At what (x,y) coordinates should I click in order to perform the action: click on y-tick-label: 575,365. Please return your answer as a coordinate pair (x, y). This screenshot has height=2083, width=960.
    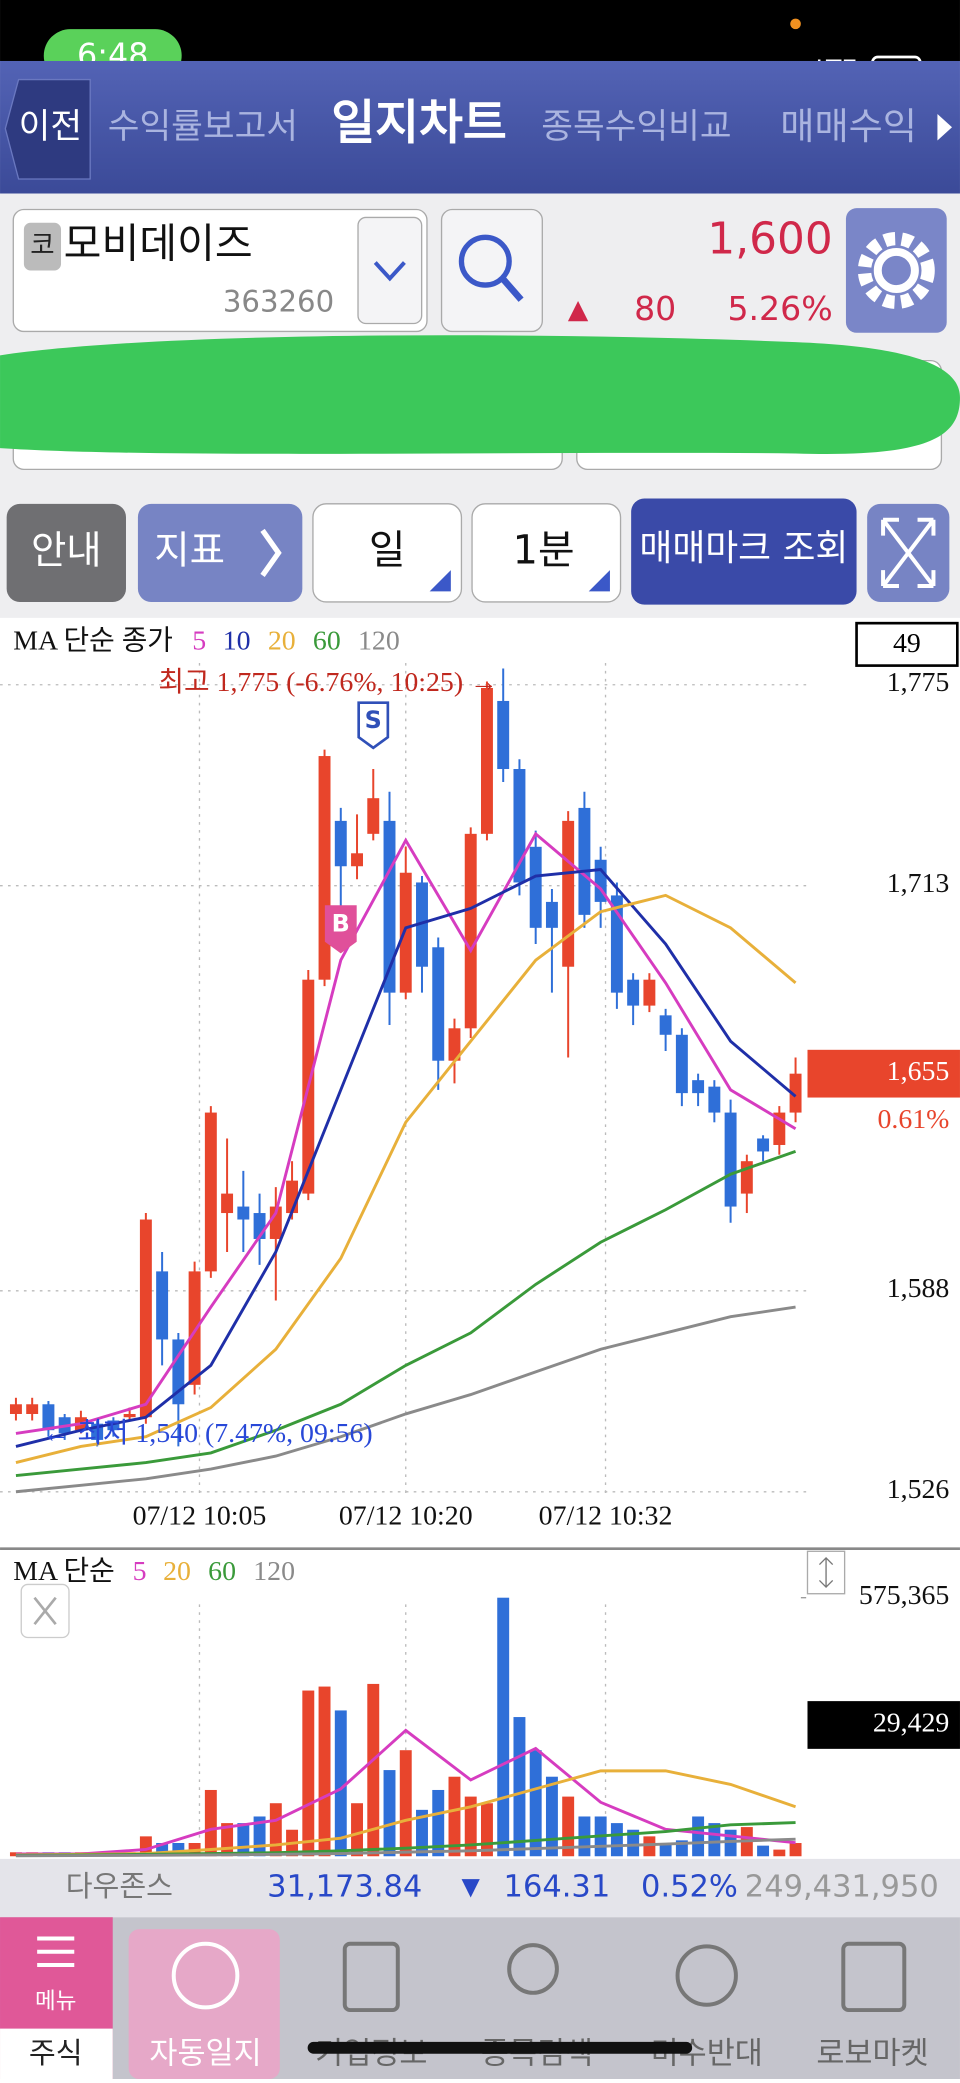
    Looking at the image, I should click on (904, 1595).